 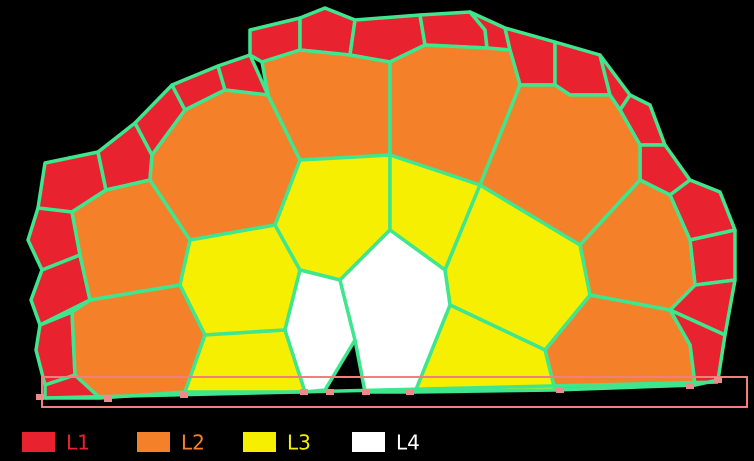 I want to click on base-markers, so click(x=379, y=389).